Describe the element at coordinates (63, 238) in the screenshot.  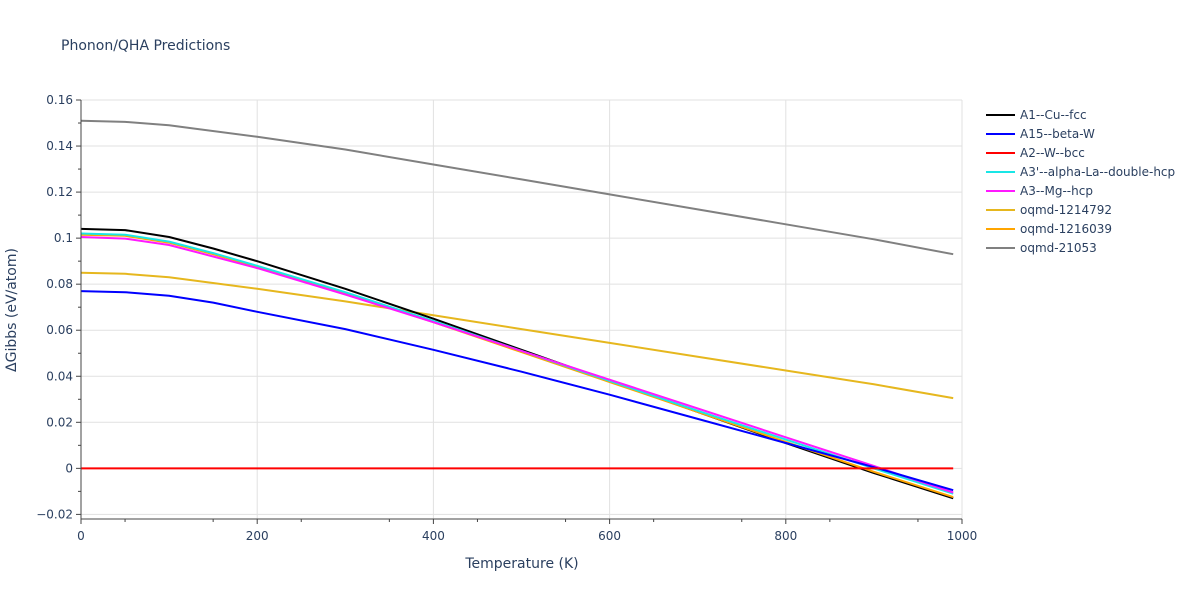
I see `y-tick-label: 0.1` at that location.